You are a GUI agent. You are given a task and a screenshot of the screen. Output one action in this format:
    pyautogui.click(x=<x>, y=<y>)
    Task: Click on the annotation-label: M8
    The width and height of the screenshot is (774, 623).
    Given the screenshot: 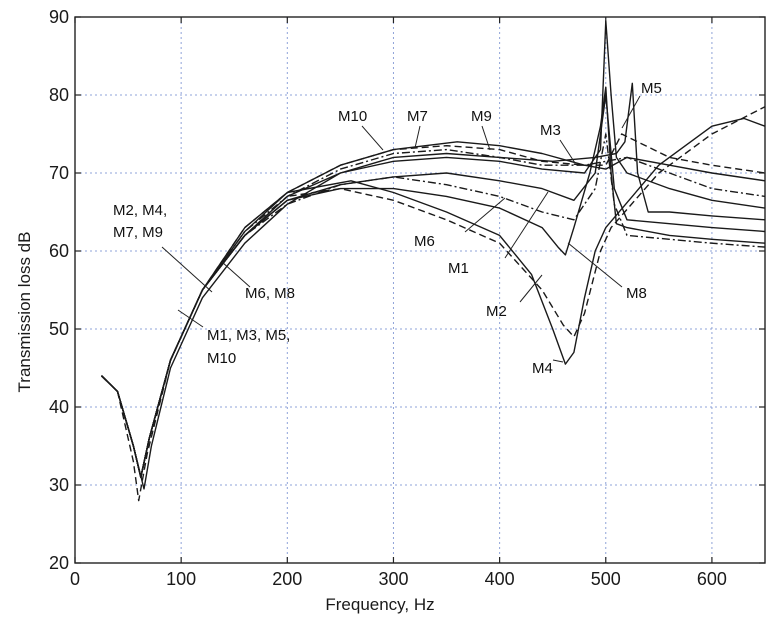 What is the action you would take?
    pyautogui.click(x=636, y=293)
    